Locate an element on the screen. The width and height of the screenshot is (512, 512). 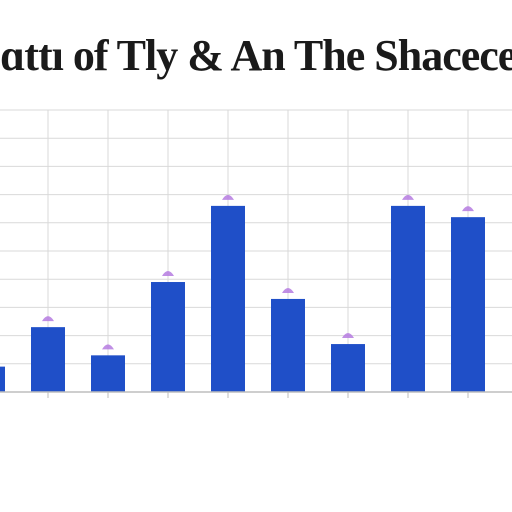
chart-title: ɑttı of Tly & An The Shacecer is located at coordinates (256, 55).